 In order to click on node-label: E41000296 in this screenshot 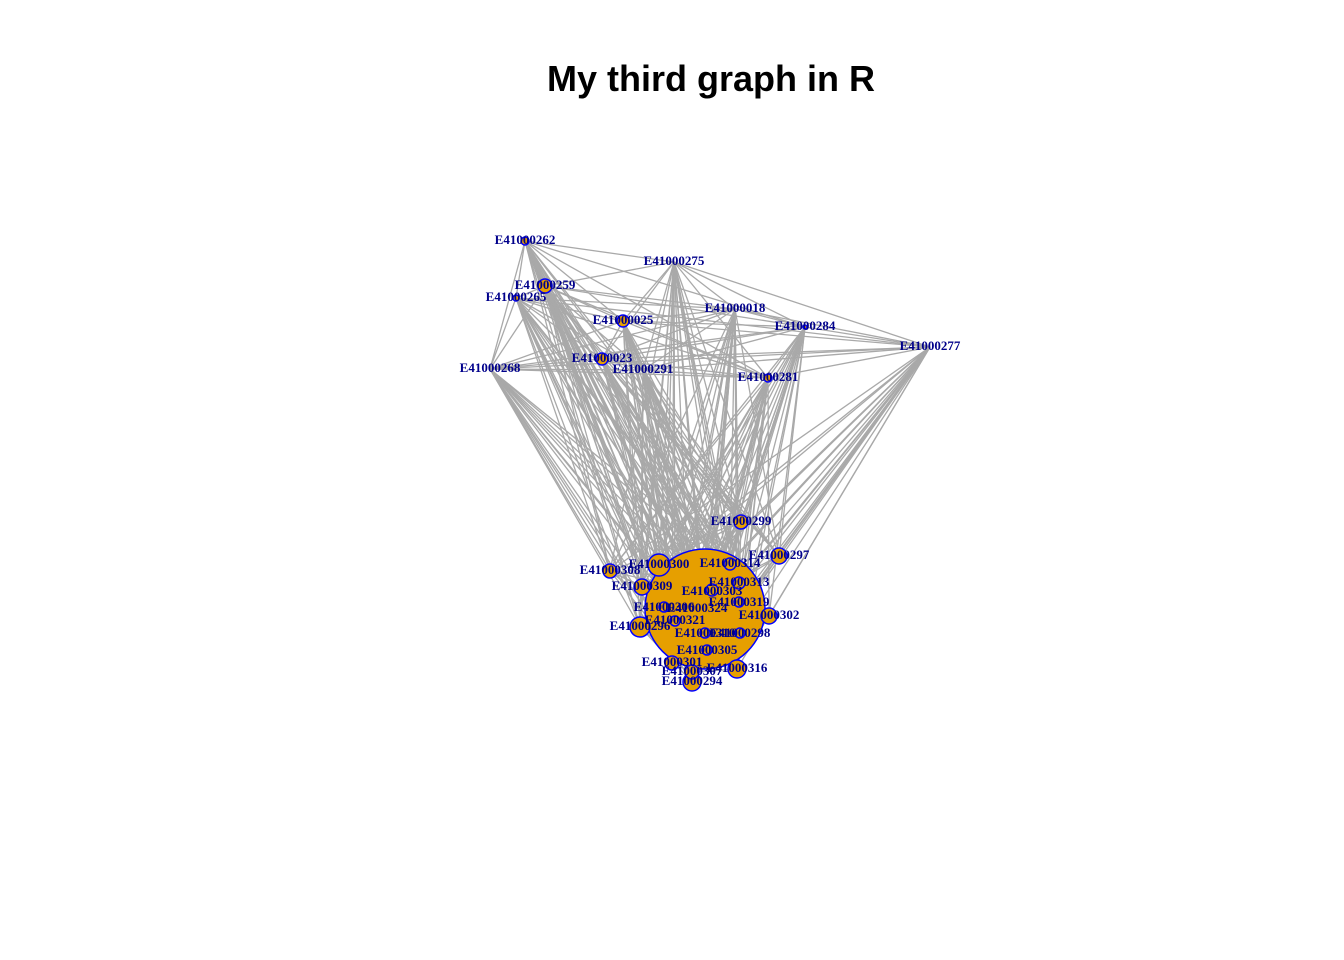, I will do `click(640, 625)`.